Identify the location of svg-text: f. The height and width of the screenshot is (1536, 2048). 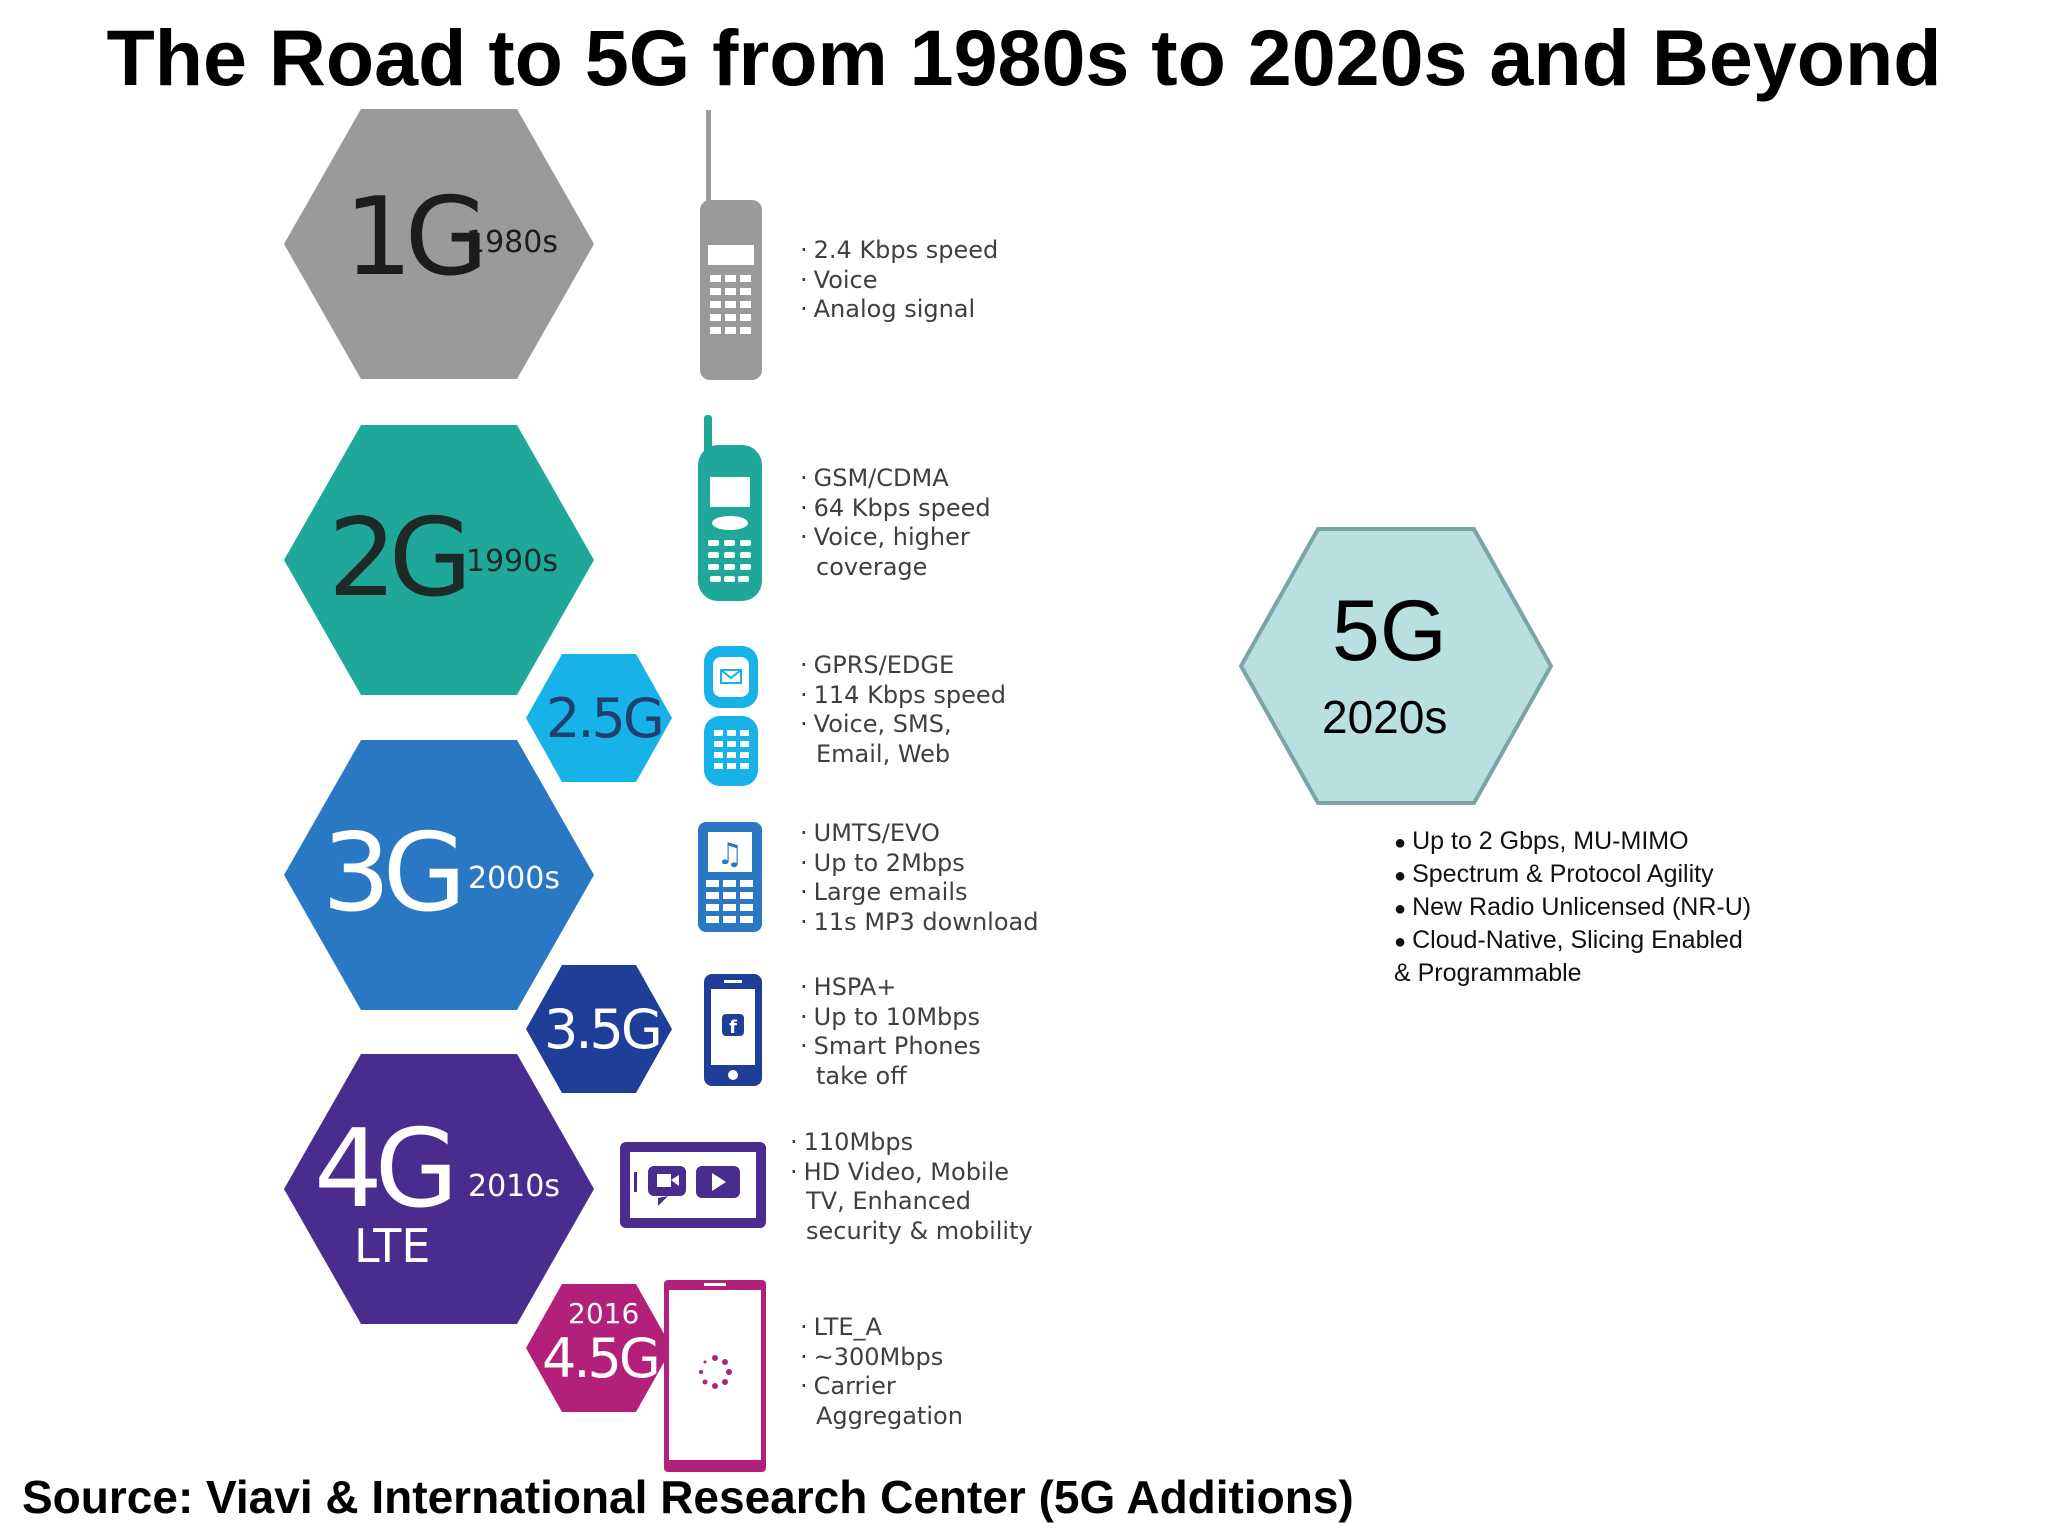
(733, 1027).